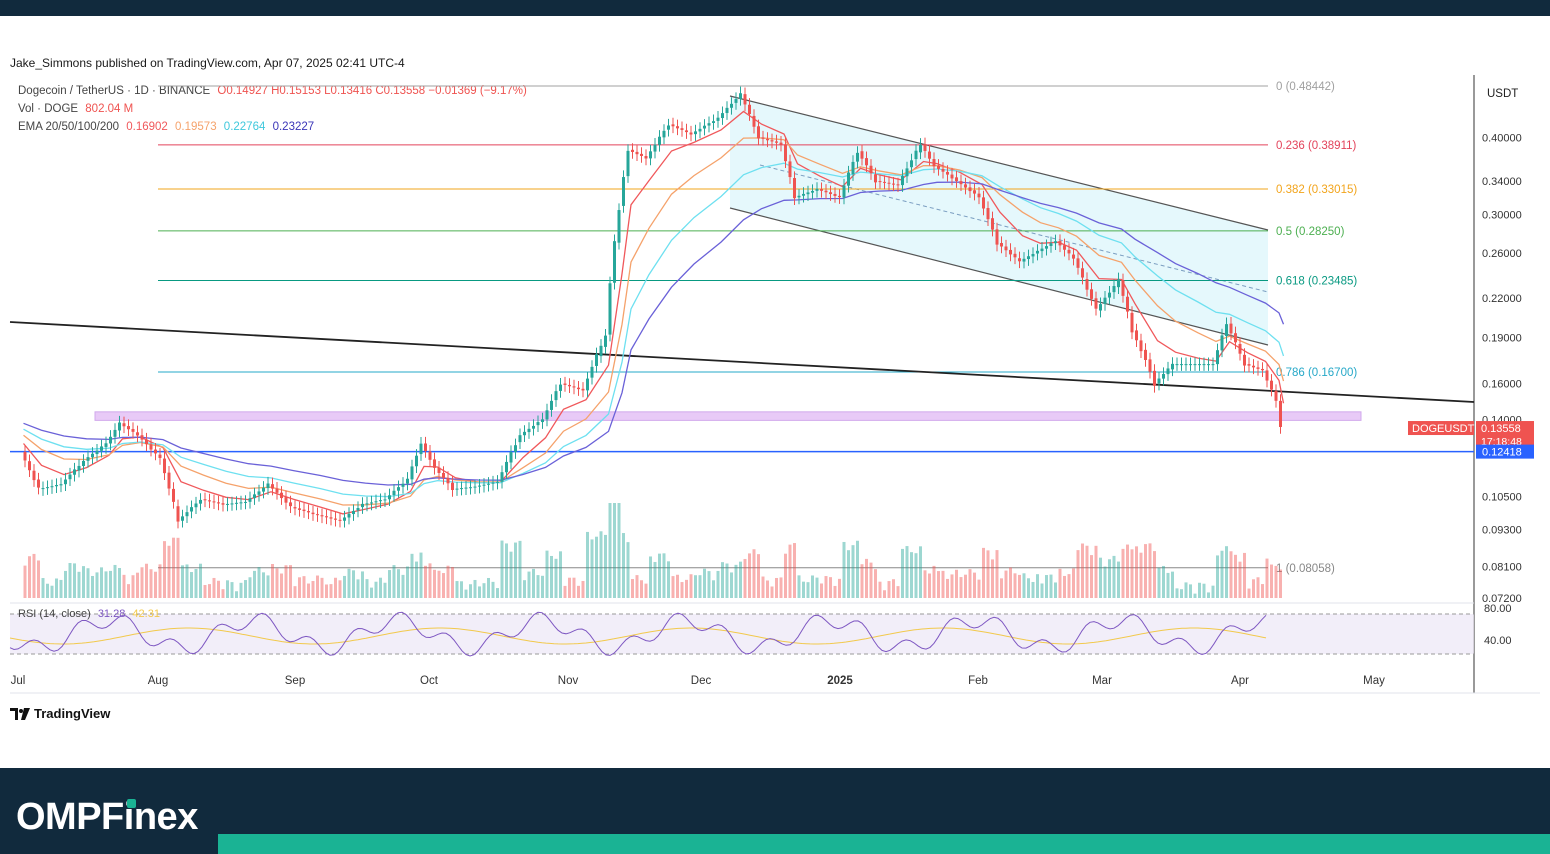 The height and width of the screenshot is (854, 1550). What do you see at coordinates (18, 681) in the screenshot?
I see `x-tick-label: Jul` at bounding box center [18, 681].